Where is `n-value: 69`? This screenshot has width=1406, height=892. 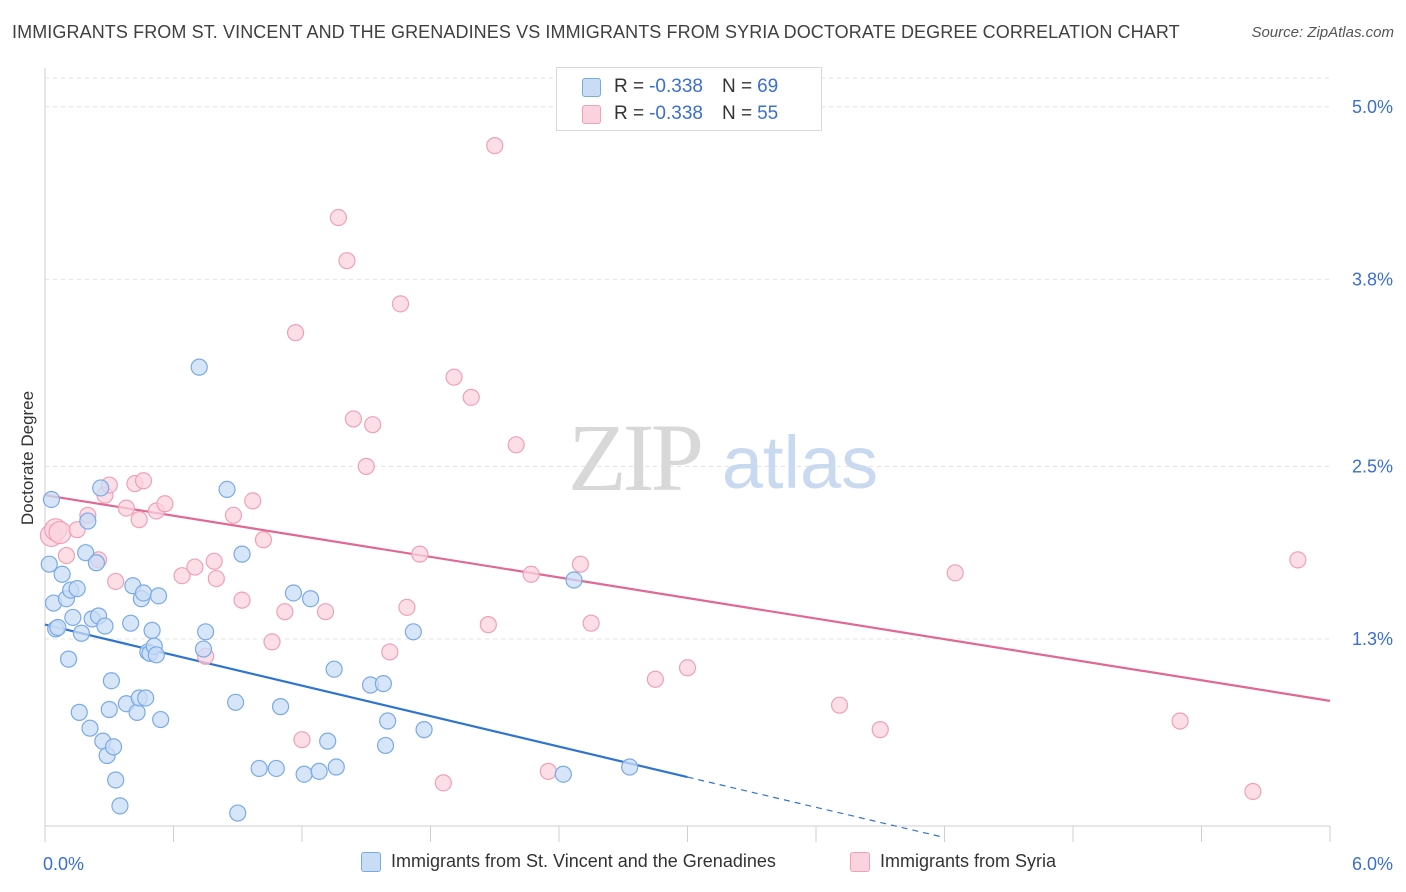 n-value: 69 is located at coordinates (768, 86).